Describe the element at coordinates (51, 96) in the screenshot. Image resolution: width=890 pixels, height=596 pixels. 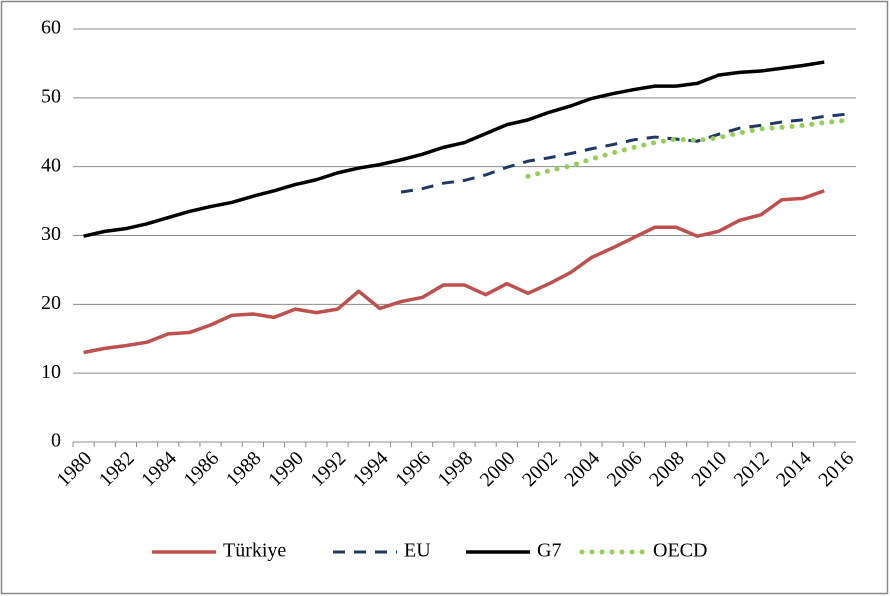
I see `y-tick-label: 50` at that location.